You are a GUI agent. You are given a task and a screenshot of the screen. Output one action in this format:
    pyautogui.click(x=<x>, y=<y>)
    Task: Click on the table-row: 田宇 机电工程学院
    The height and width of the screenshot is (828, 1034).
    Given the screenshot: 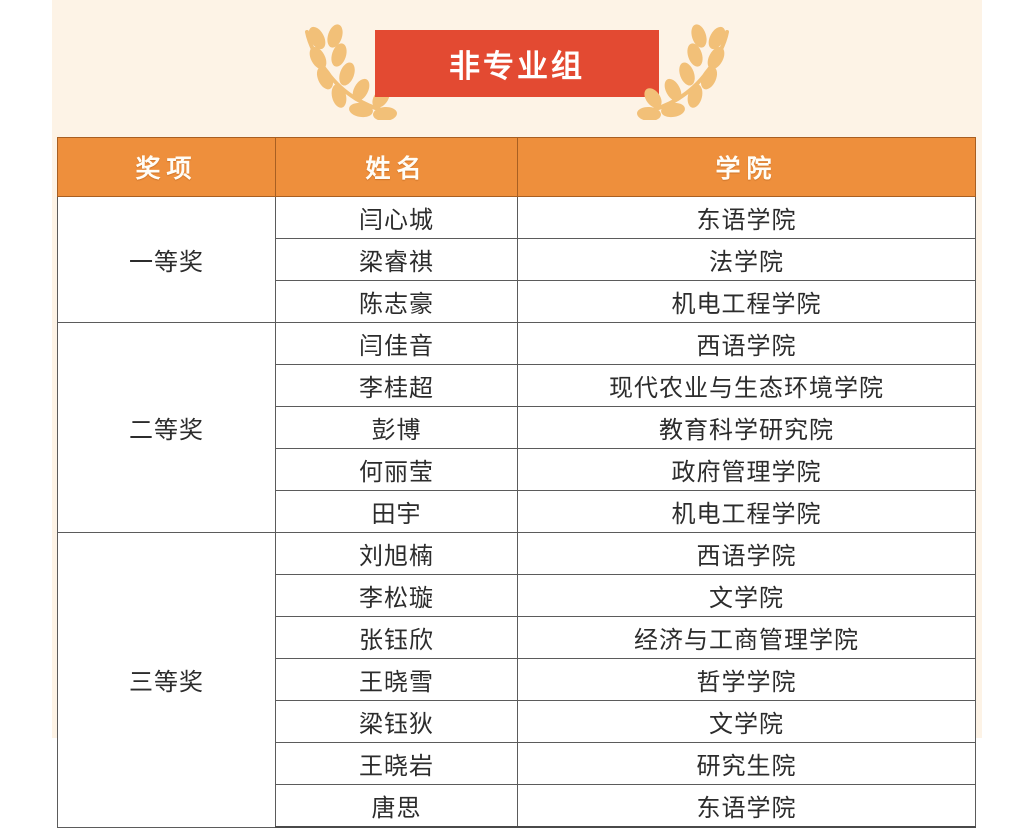 What is the action you would take?
    pyautogui.click(x=517, y=511)
    